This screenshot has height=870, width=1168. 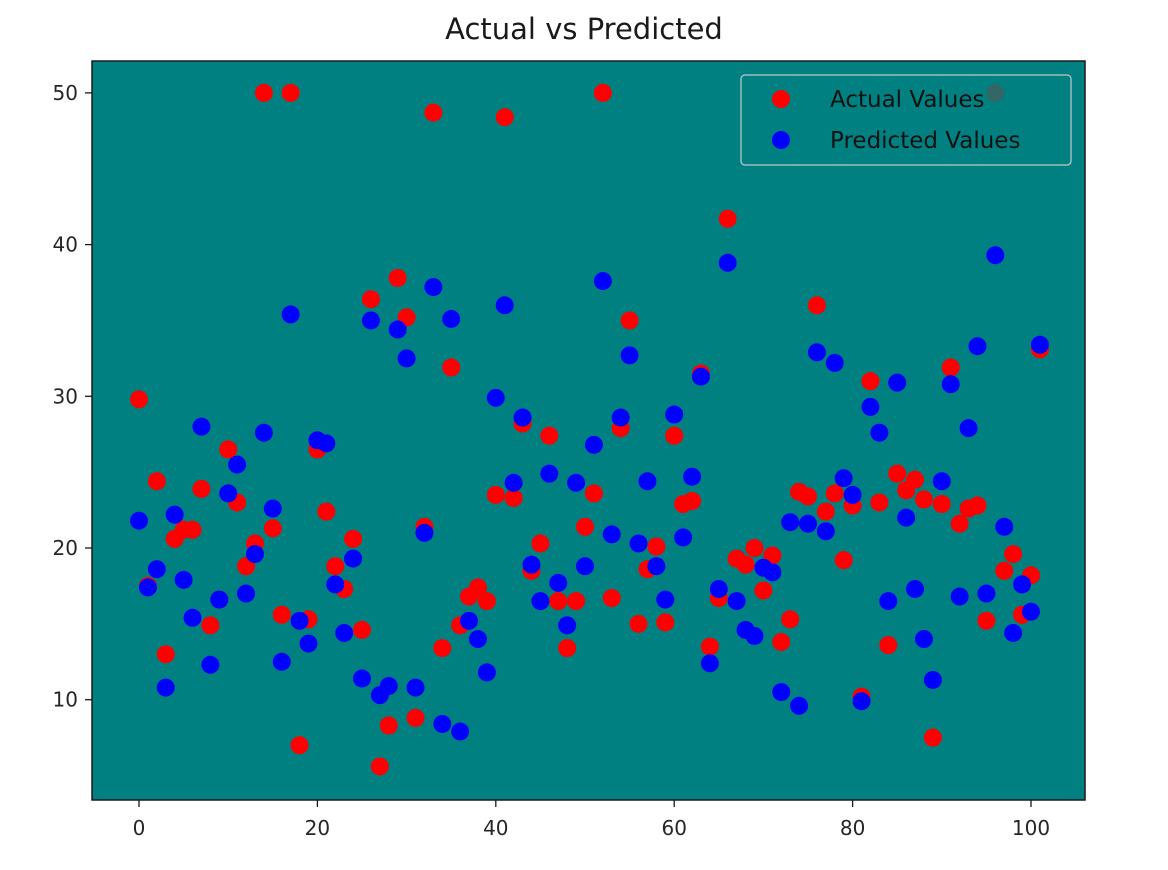 What do you see at coordinates (781, 140) in the screenshot?
I see `legend-marker-predicted` at bounding box center [781, 140].